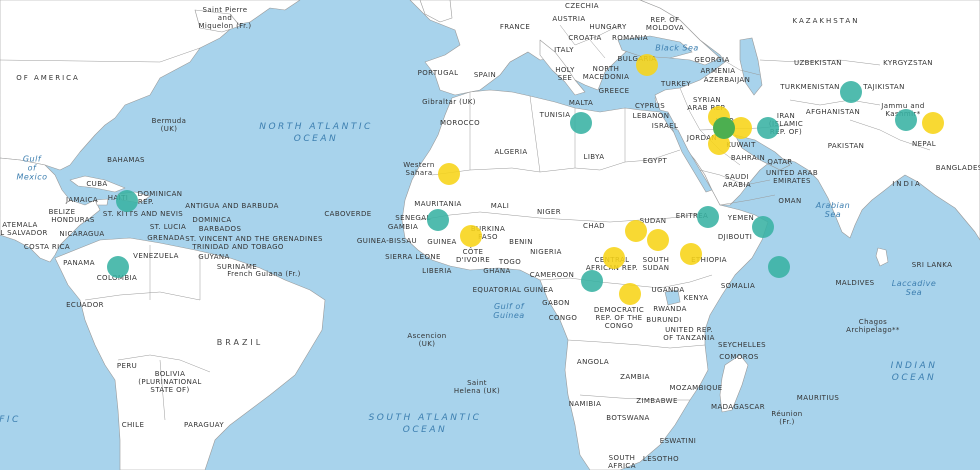 Image resolution: width=980 pixels, height=470 pixels. What do you see at coordinates (79, 263) in the screenshot?
I see `label-panama: PANAMA` at bounding box center [79, 263].